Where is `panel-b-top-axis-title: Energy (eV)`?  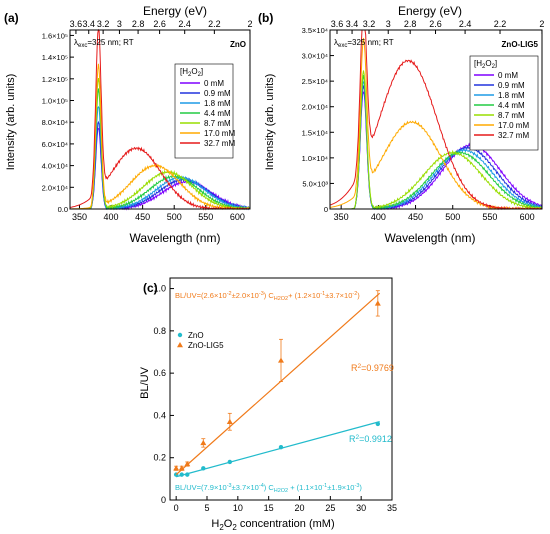 panel-b-top-axis-title: Energy (eV) is located at coordinates (430, 11).